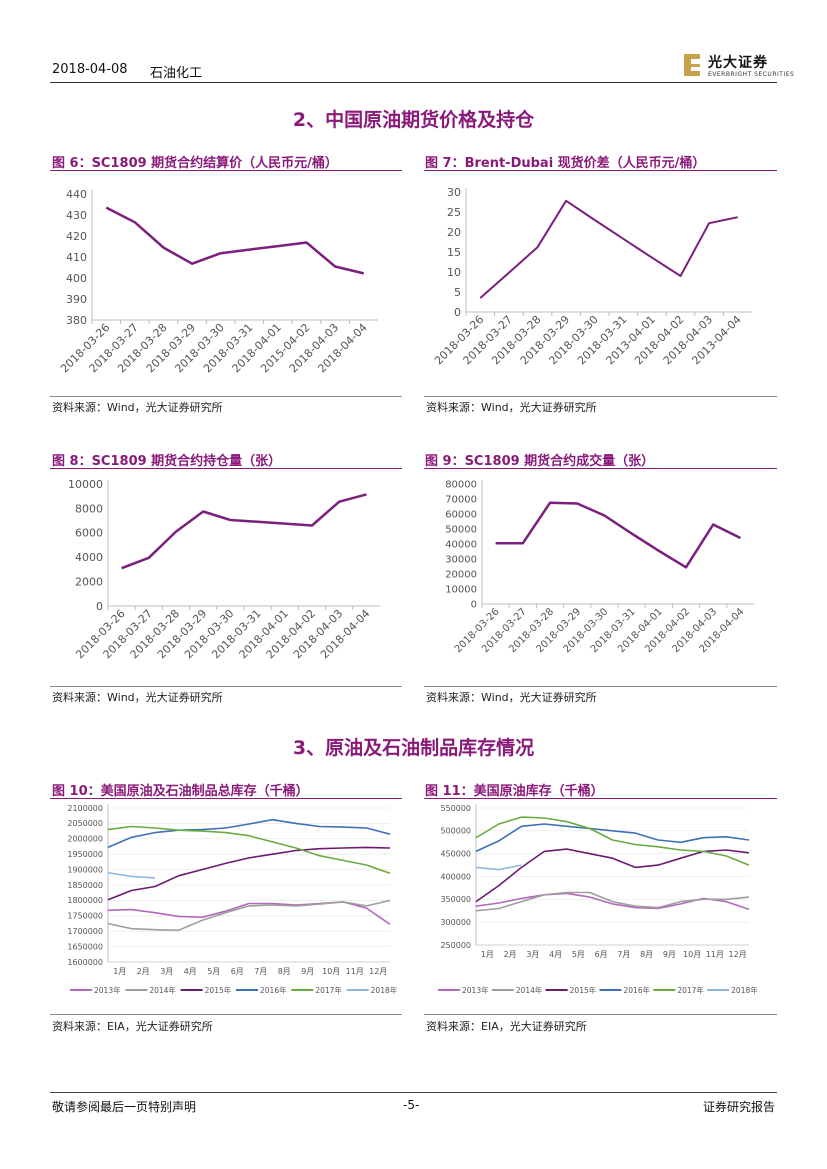 The image size is (827, 1169). What do you see at coordinates (510, 954) in the screenshot?
I see `x-tick-label: 2月` at bounding box center [510, 954].